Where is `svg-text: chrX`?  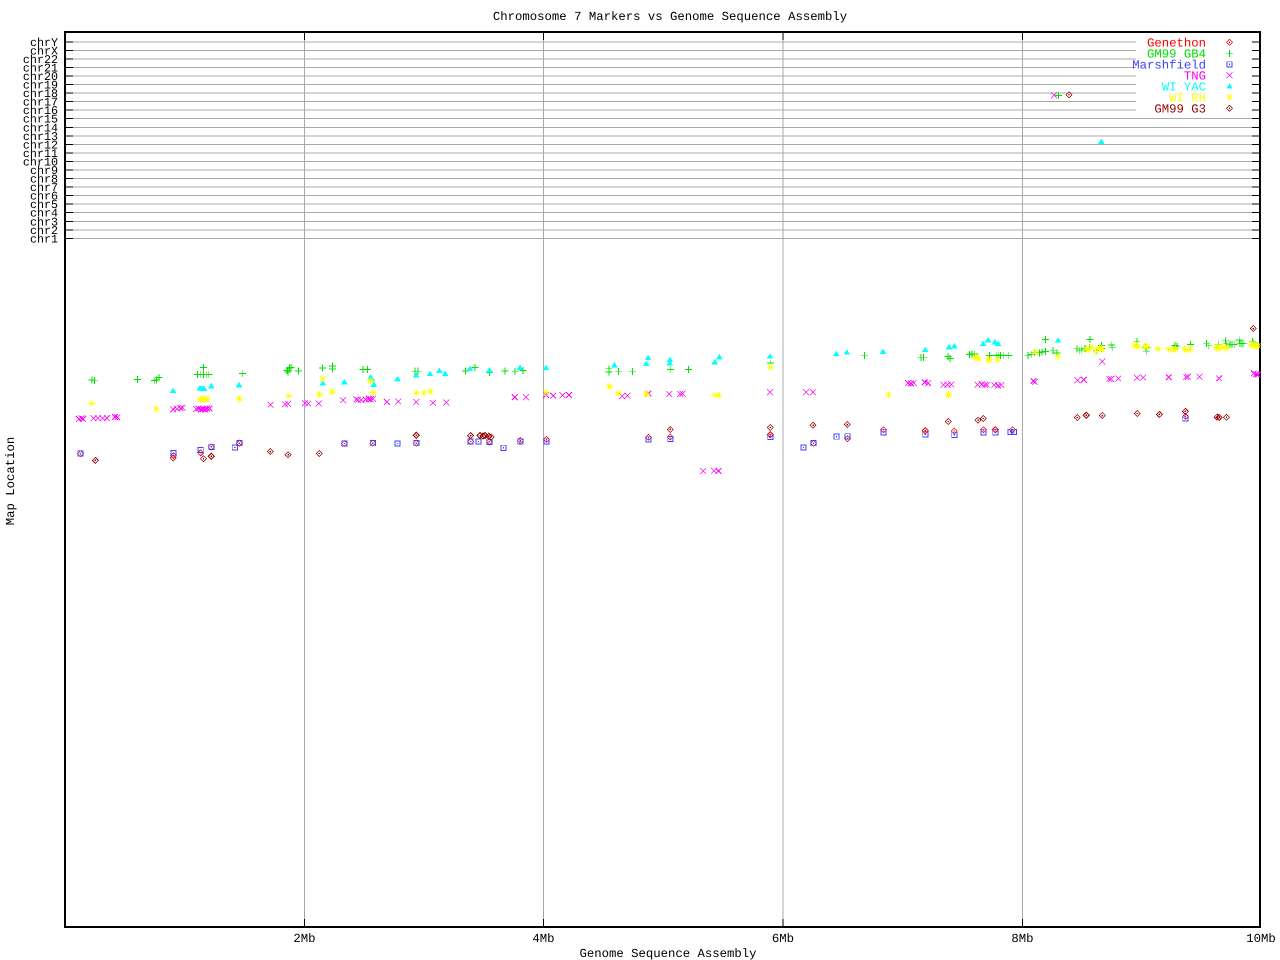 svg-text: chrX is located at coordinates (44, 51).